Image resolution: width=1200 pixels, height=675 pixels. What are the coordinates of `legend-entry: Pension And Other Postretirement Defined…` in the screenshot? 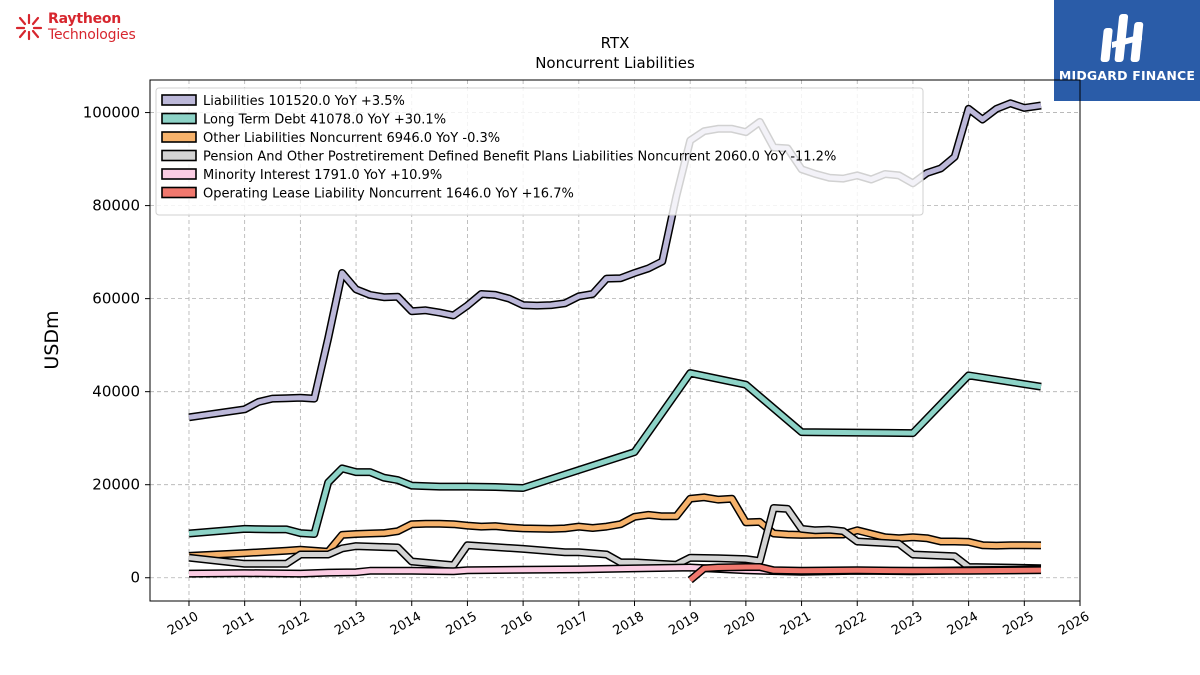 It's located at (519, 157).